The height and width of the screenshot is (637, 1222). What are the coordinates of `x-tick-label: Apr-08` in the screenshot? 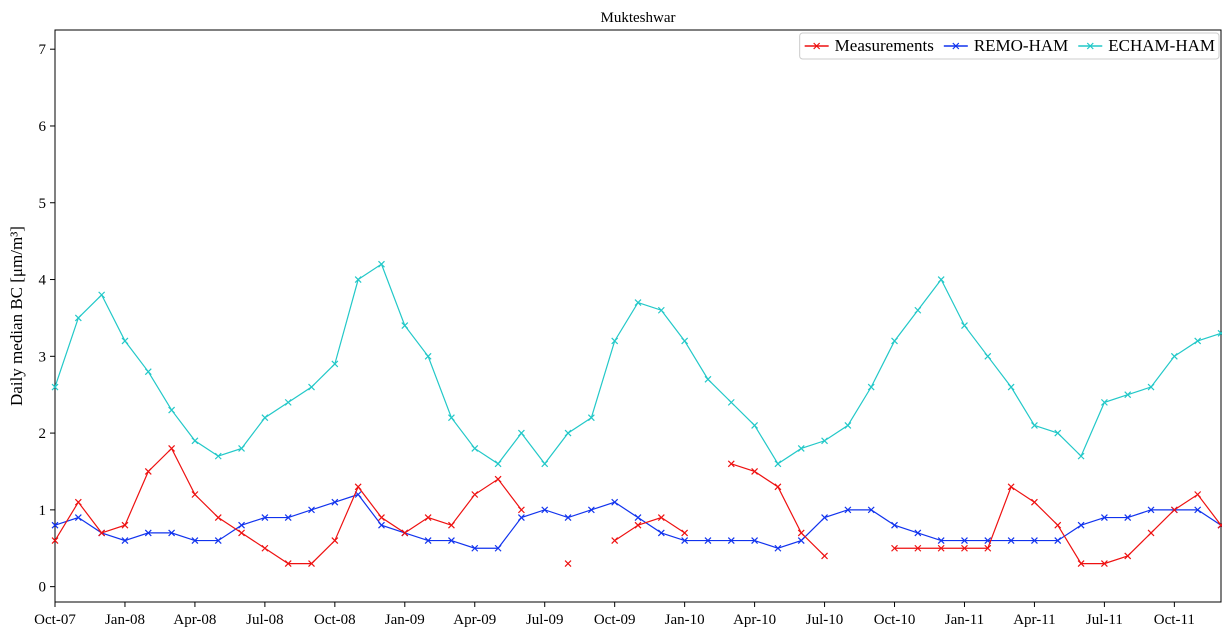 It's located at (194, 620).